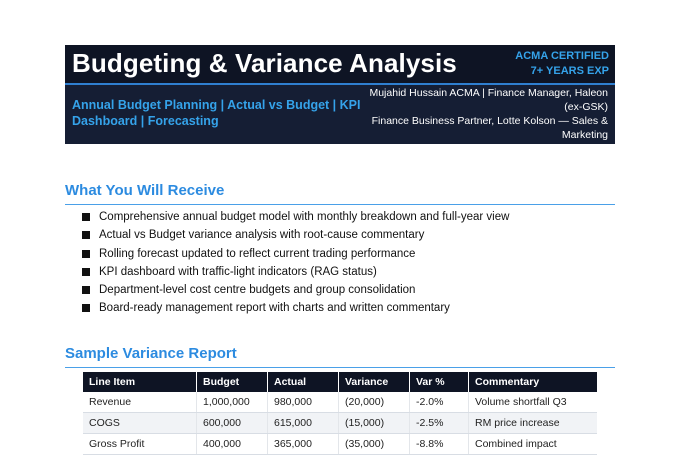 The height and width of the screenshot is (459, 680). Describe the element at coordinates (532, 444) in the screenshot. I see `cell-commentary: Combined impact` at that location.